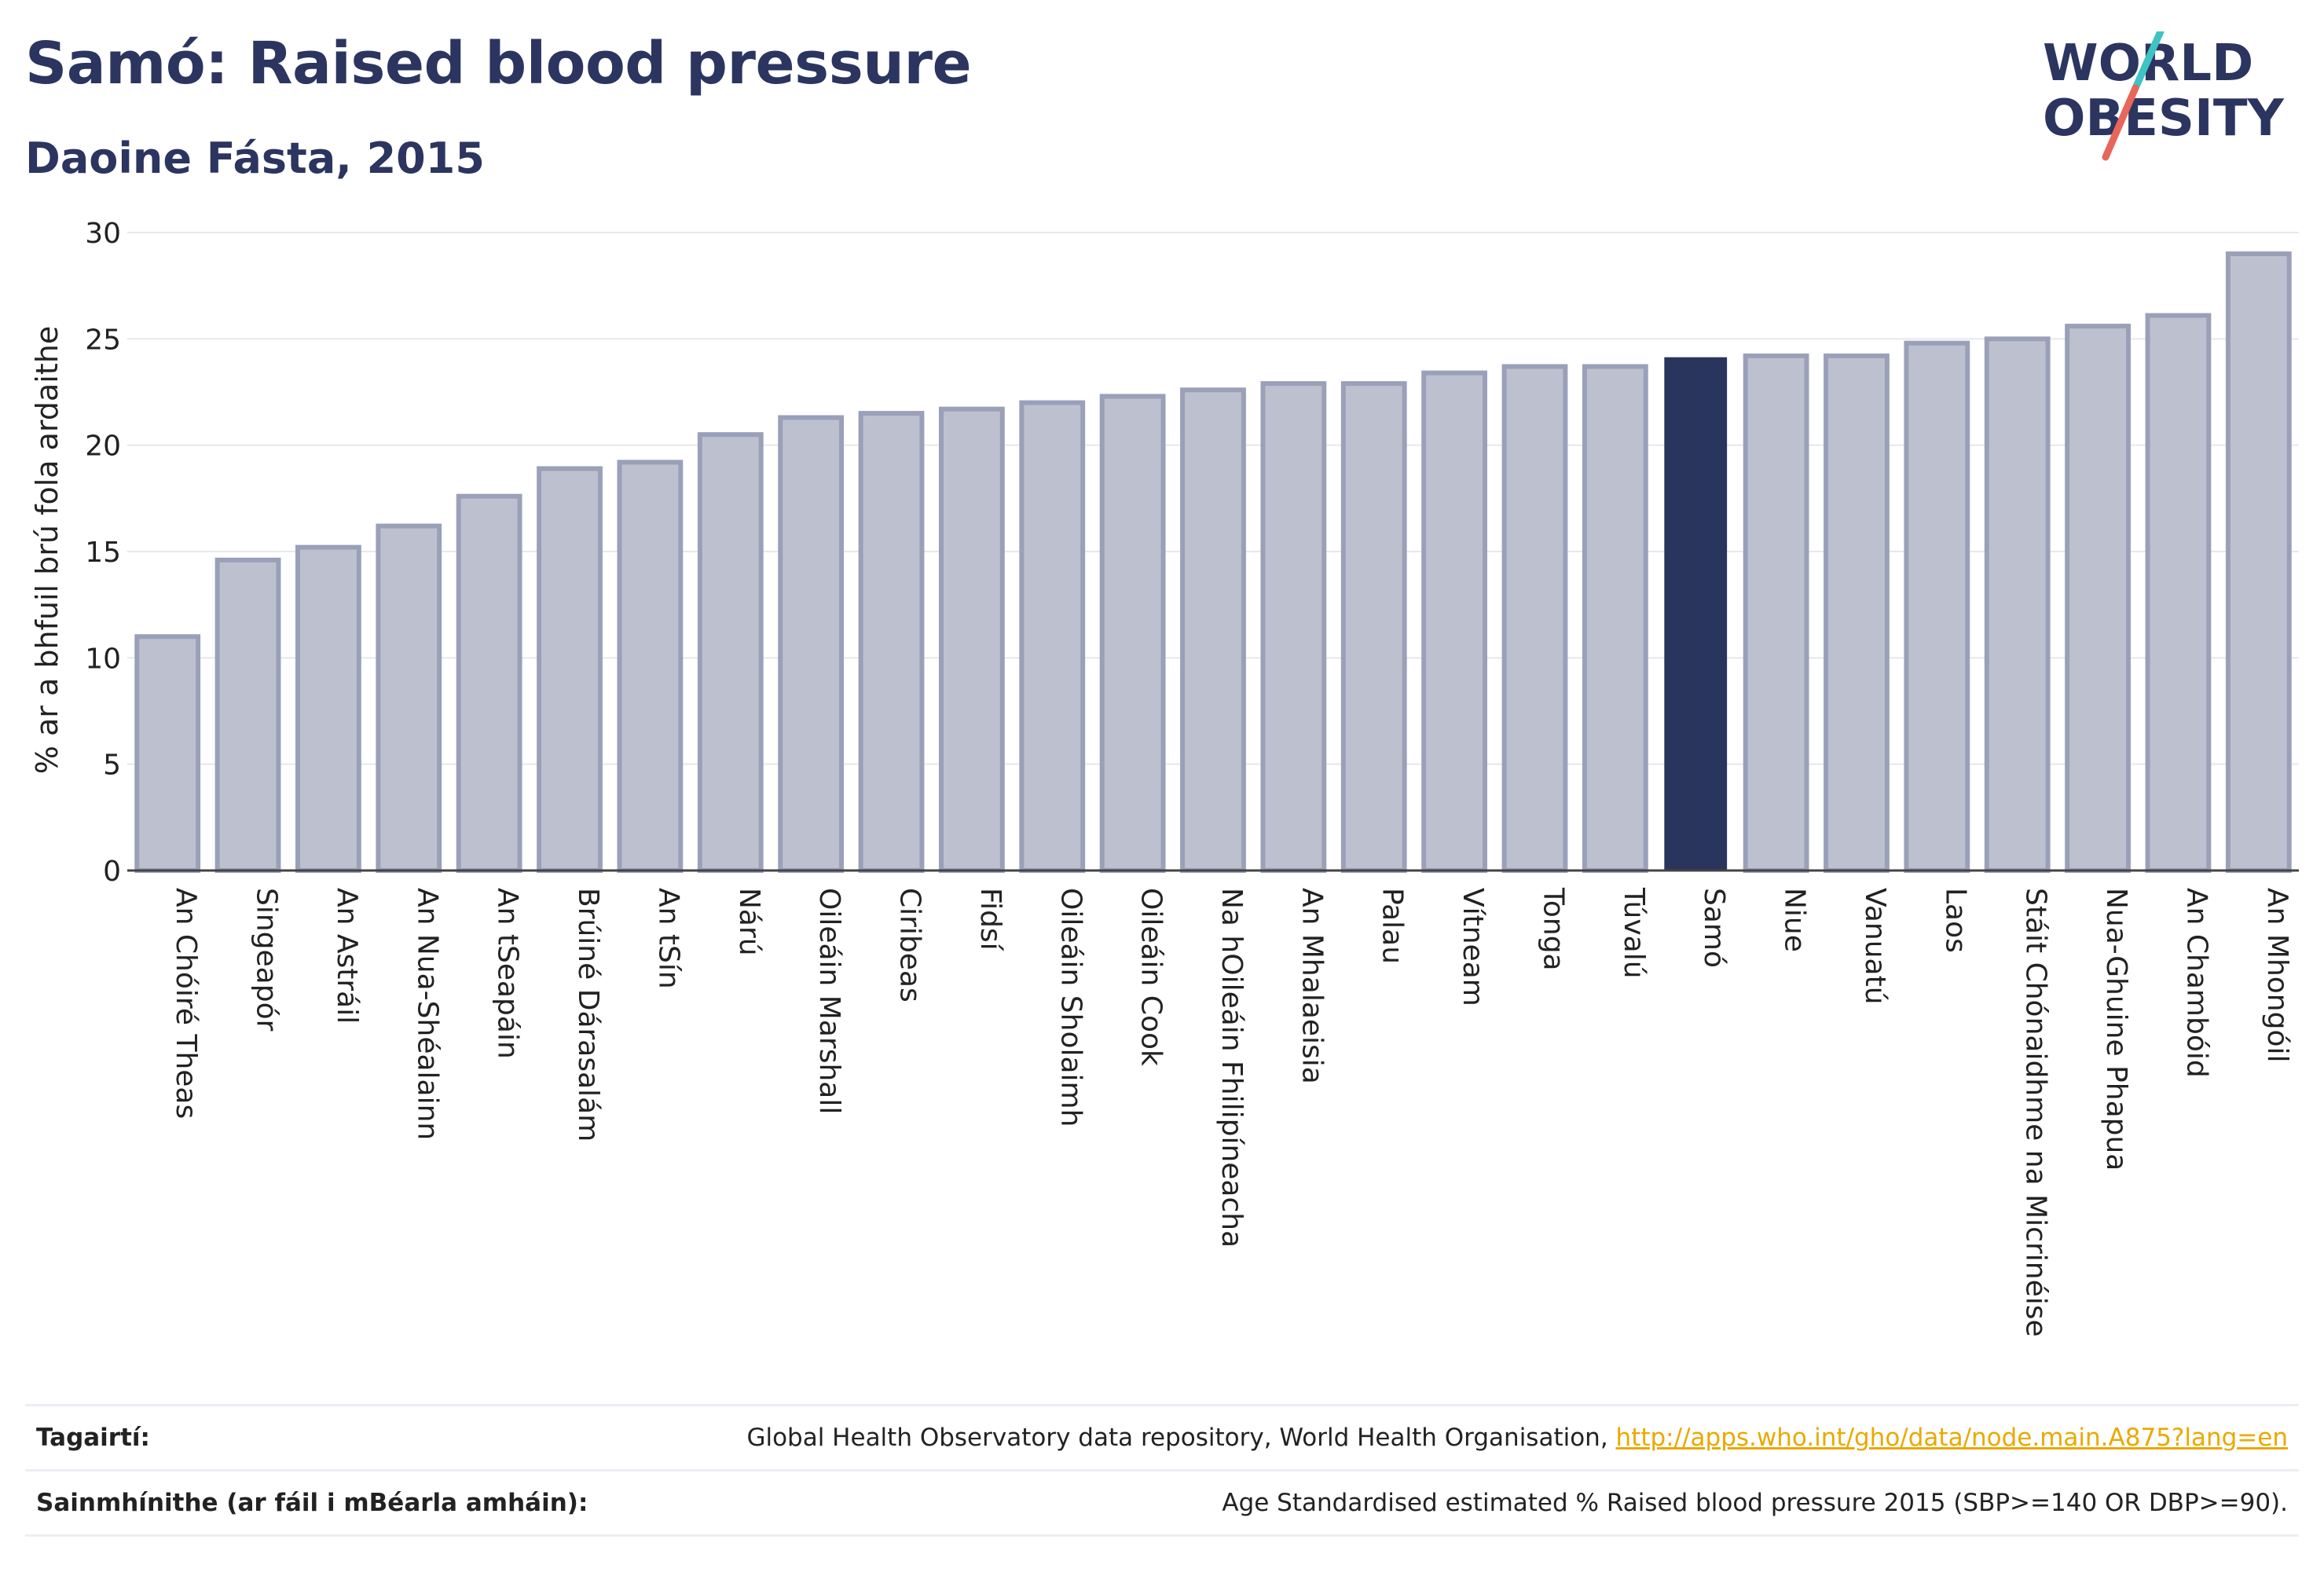 The width and height of the screenshot is (2324, 1576). Describe the element at coordinates (2148, 61) in the screenshot. I see `logo-slash-teal` at that location.